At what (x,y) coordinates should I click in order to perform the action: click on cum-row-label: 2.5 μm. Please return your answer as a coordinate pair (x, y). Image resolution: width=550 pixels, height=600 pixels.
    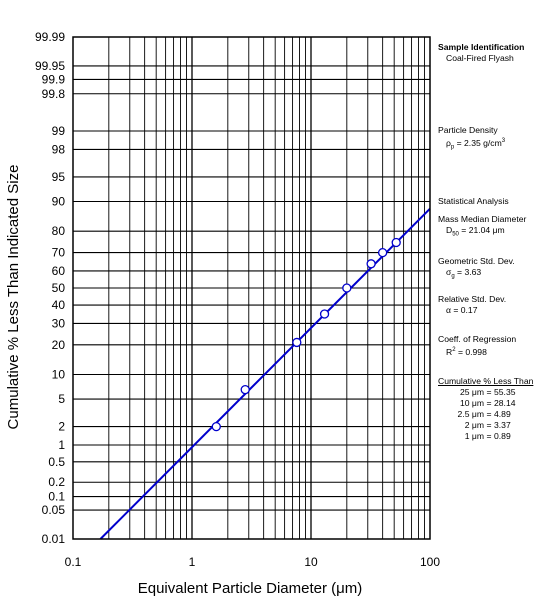
    Looking at the image, I should click on (470, 414).